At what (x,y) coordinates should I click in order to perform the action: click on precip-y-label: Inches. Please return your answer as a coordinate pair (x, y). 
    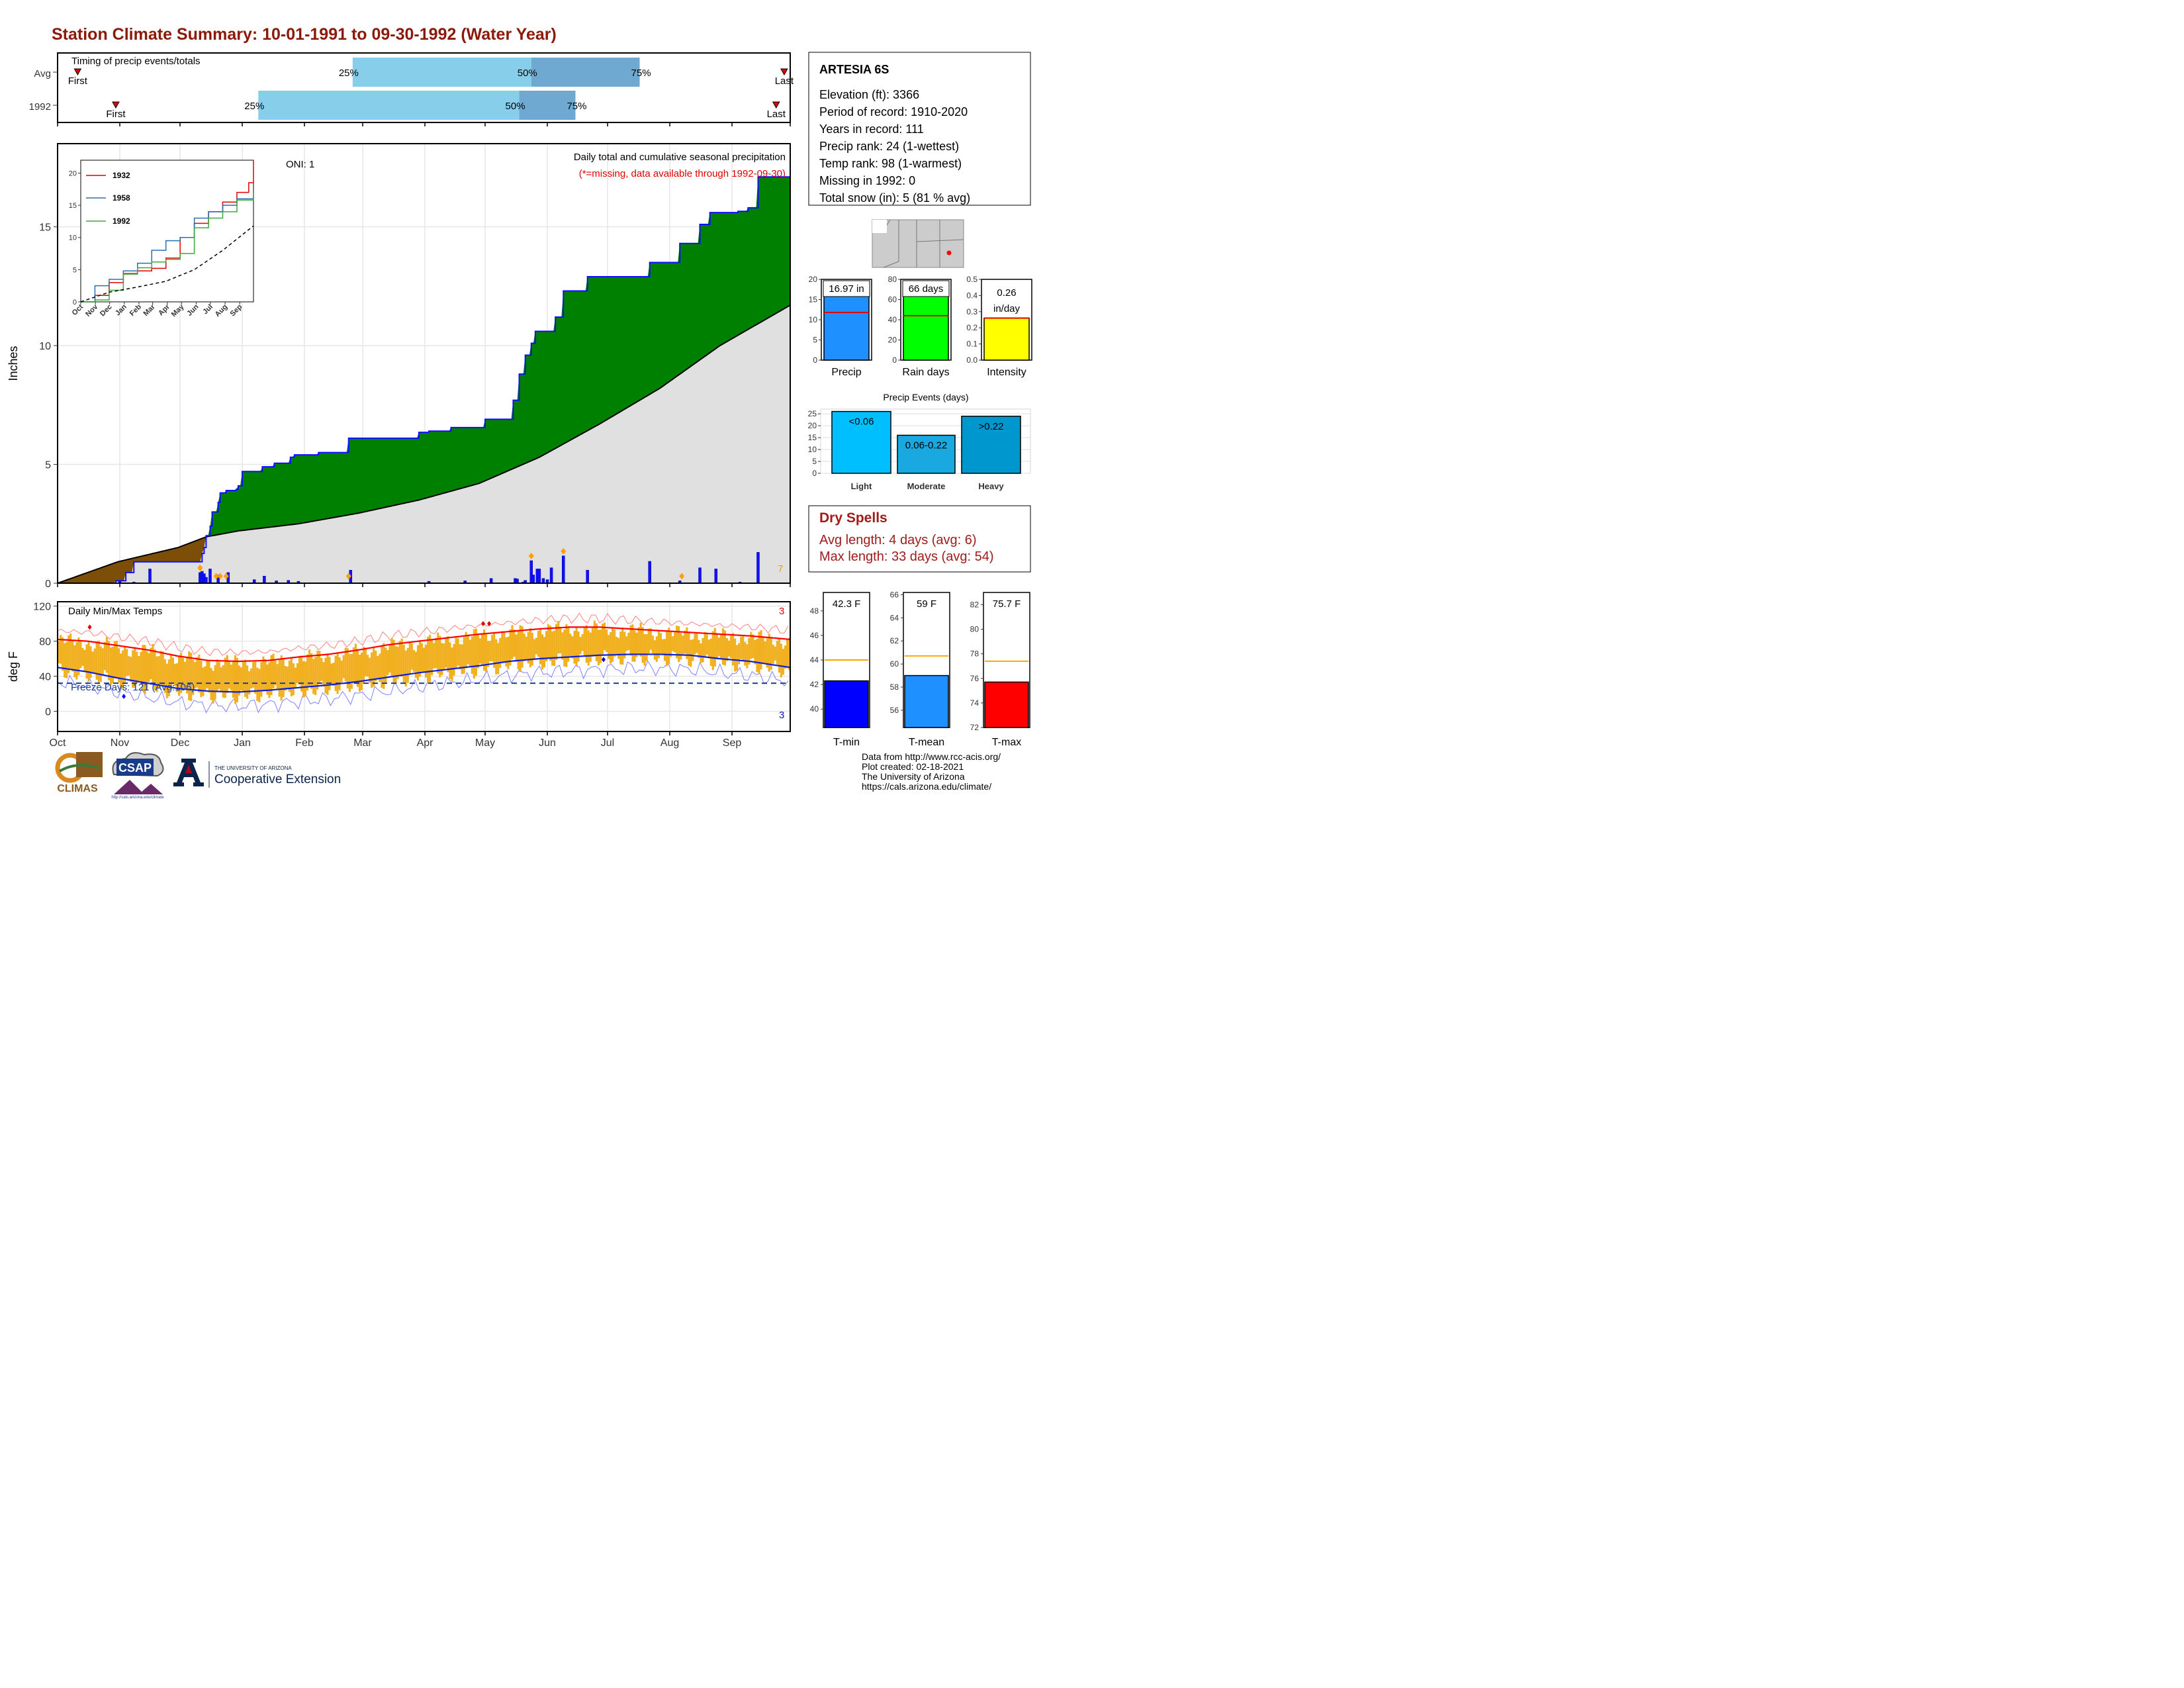
    Looking at the image, I should click on (14, 363).